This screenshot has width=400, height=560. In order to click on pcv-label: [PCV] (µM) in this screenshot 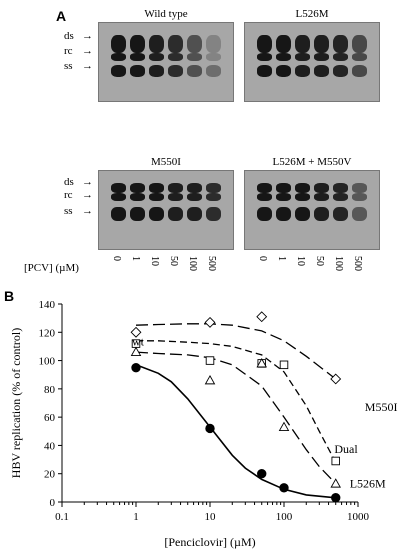, I will do `click(51, 268)`.